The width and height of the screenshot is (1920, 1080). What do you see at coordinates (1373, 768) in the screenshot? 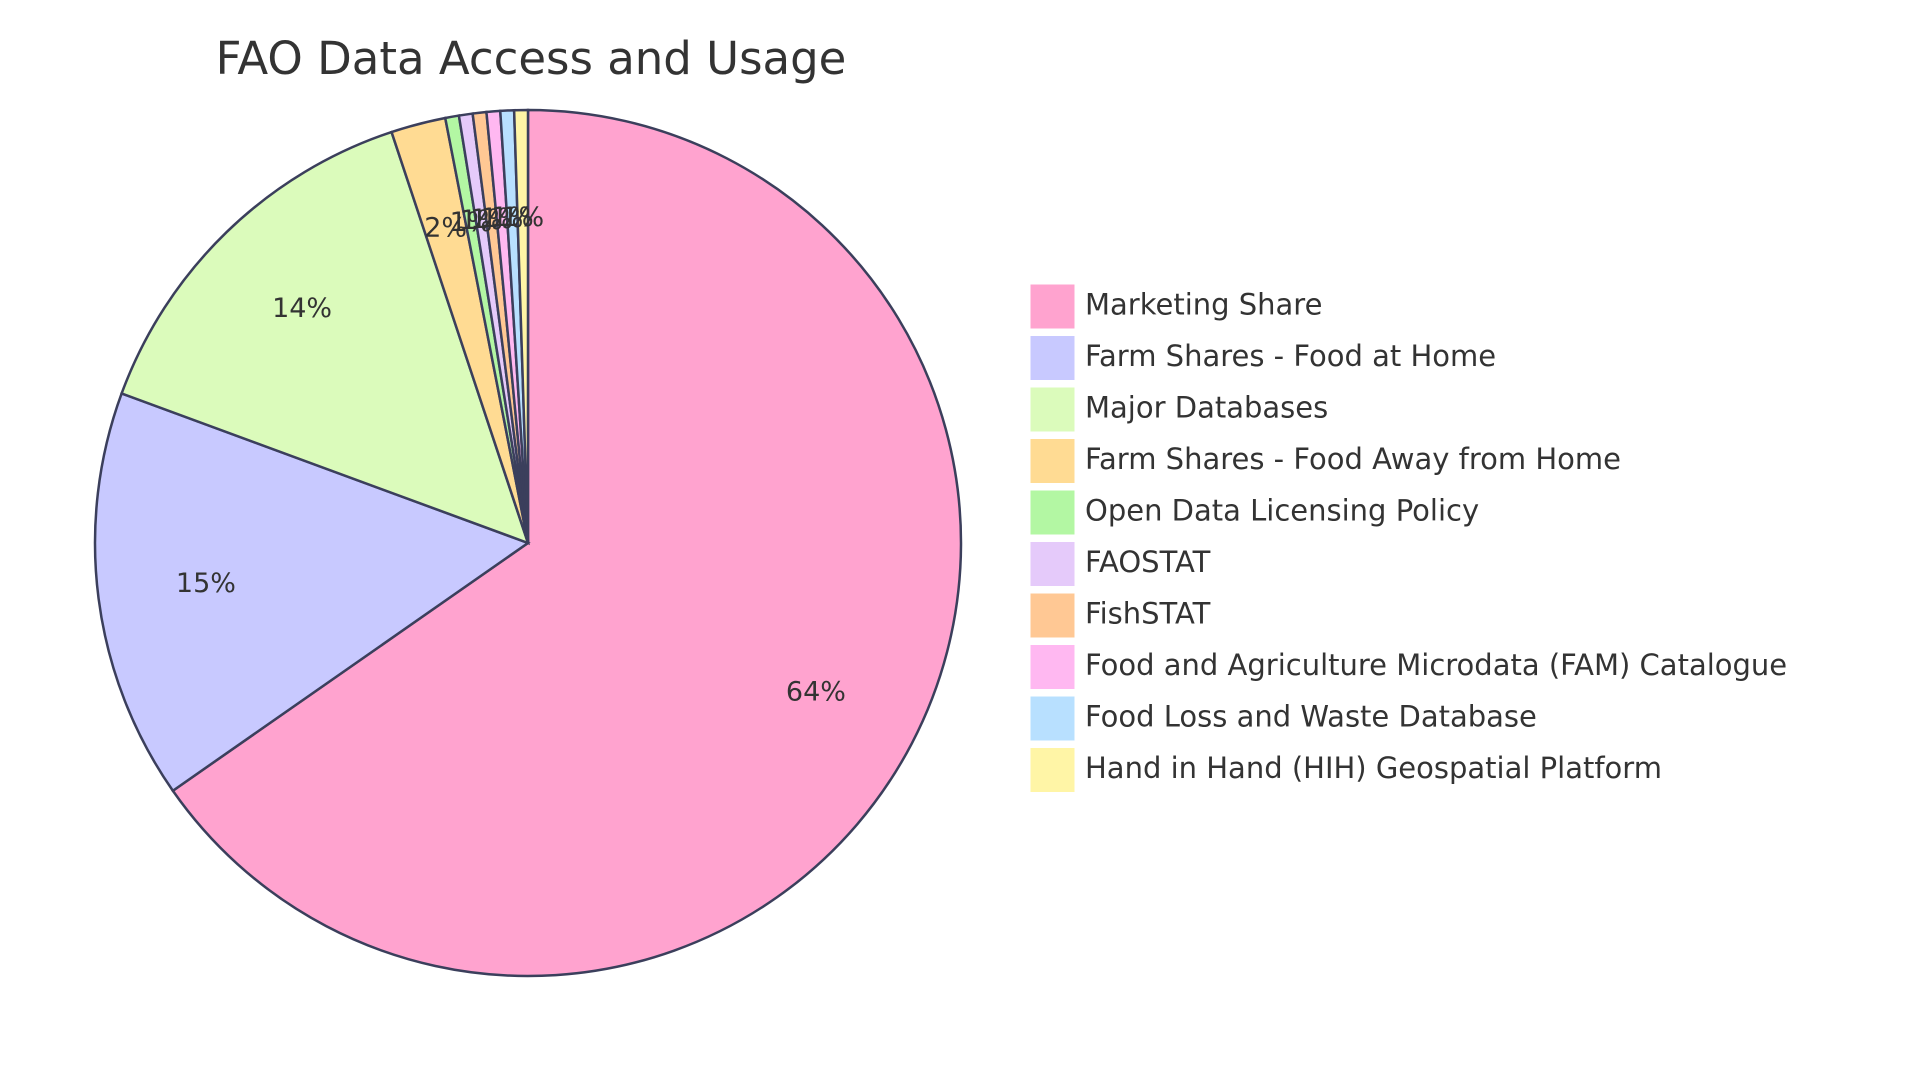
I see `legend-label-hand-in-hand-hih-geospatial-platform: Hand in Hand (HIH) Geospatial Platform` at bounding box center [1373, 768].